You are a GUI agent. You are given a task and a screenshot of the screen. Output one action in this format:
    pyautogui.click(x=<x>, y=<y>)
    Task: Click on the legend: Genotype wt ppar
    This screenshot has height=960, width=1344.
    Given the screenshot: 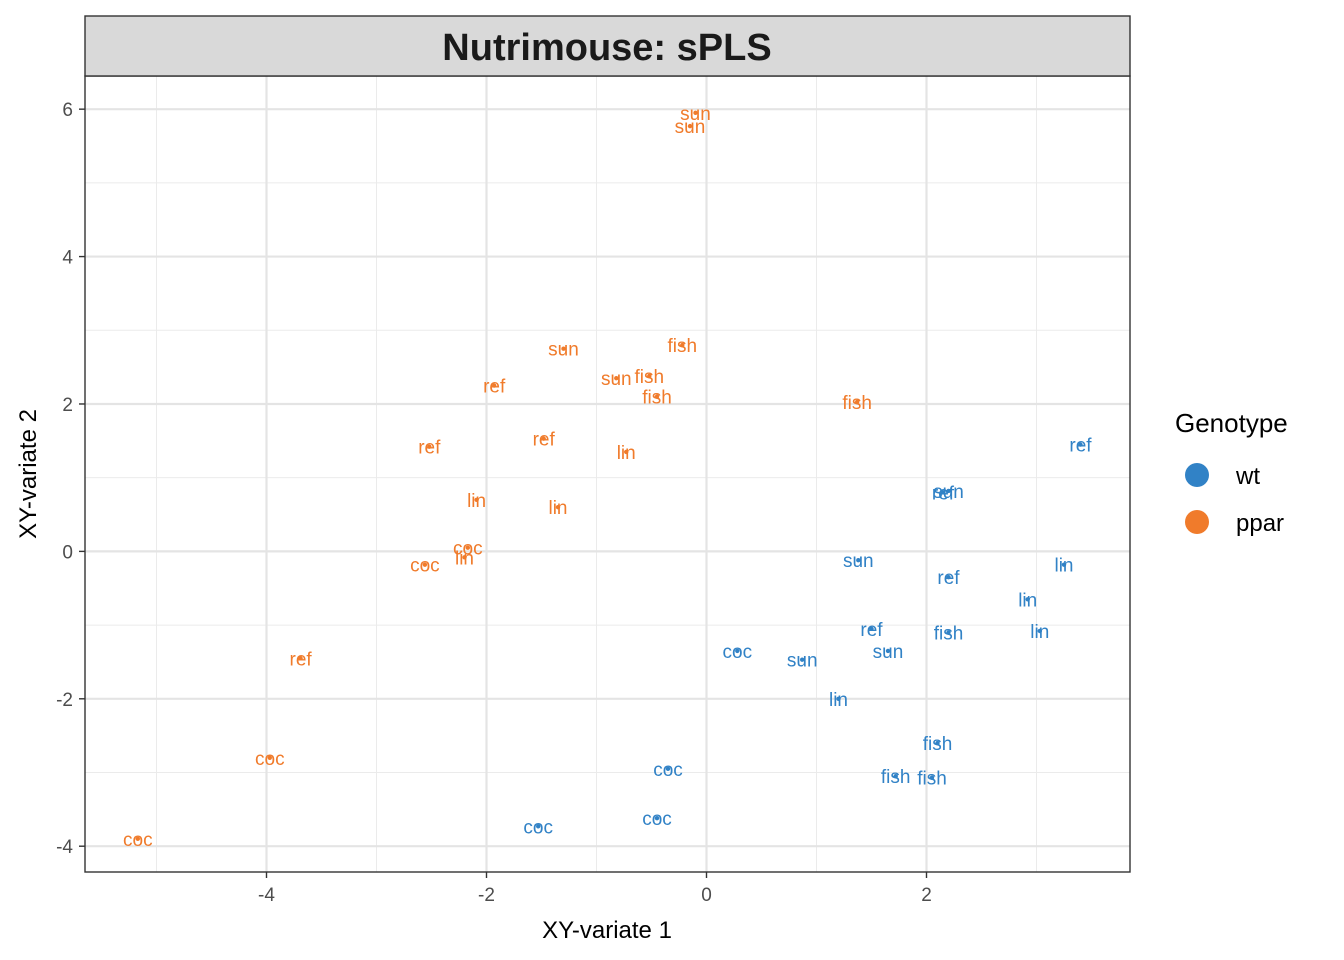 What is the action you would take?
    pyautogui.click(x=1231, y=472)
    